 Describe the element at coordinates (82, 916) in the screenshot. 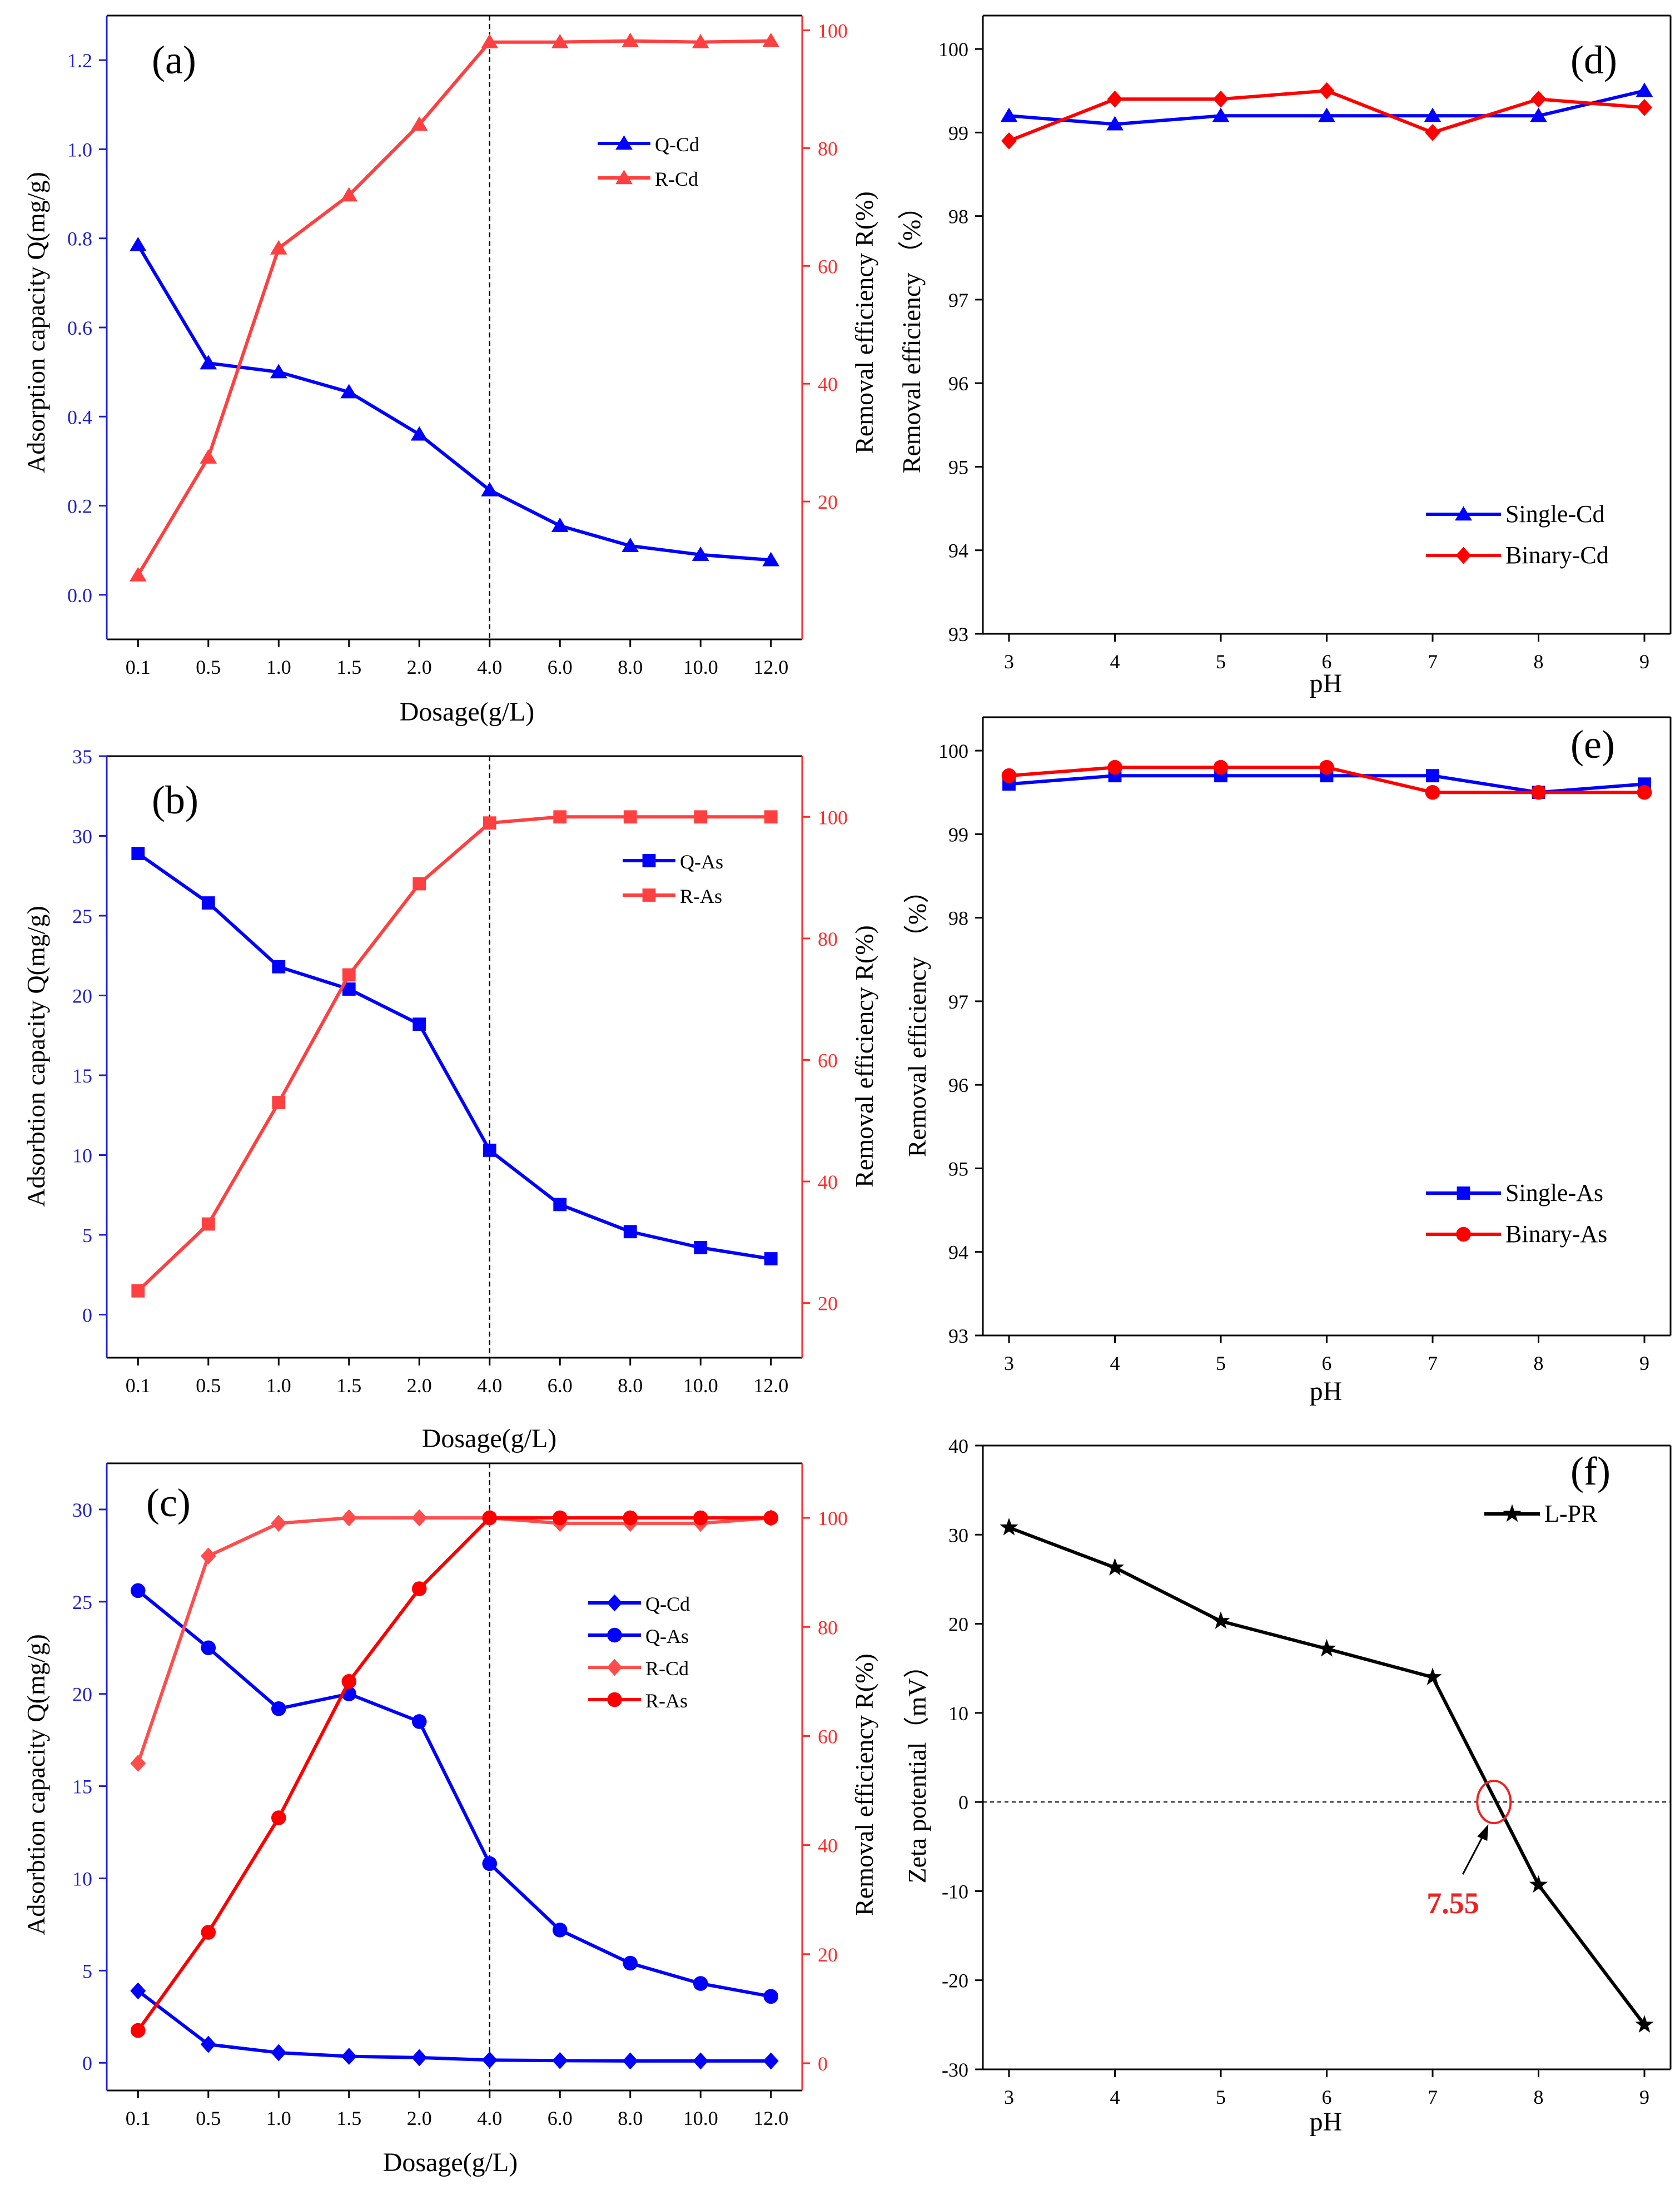

I see `y-tick-label-left: 25` at that location.